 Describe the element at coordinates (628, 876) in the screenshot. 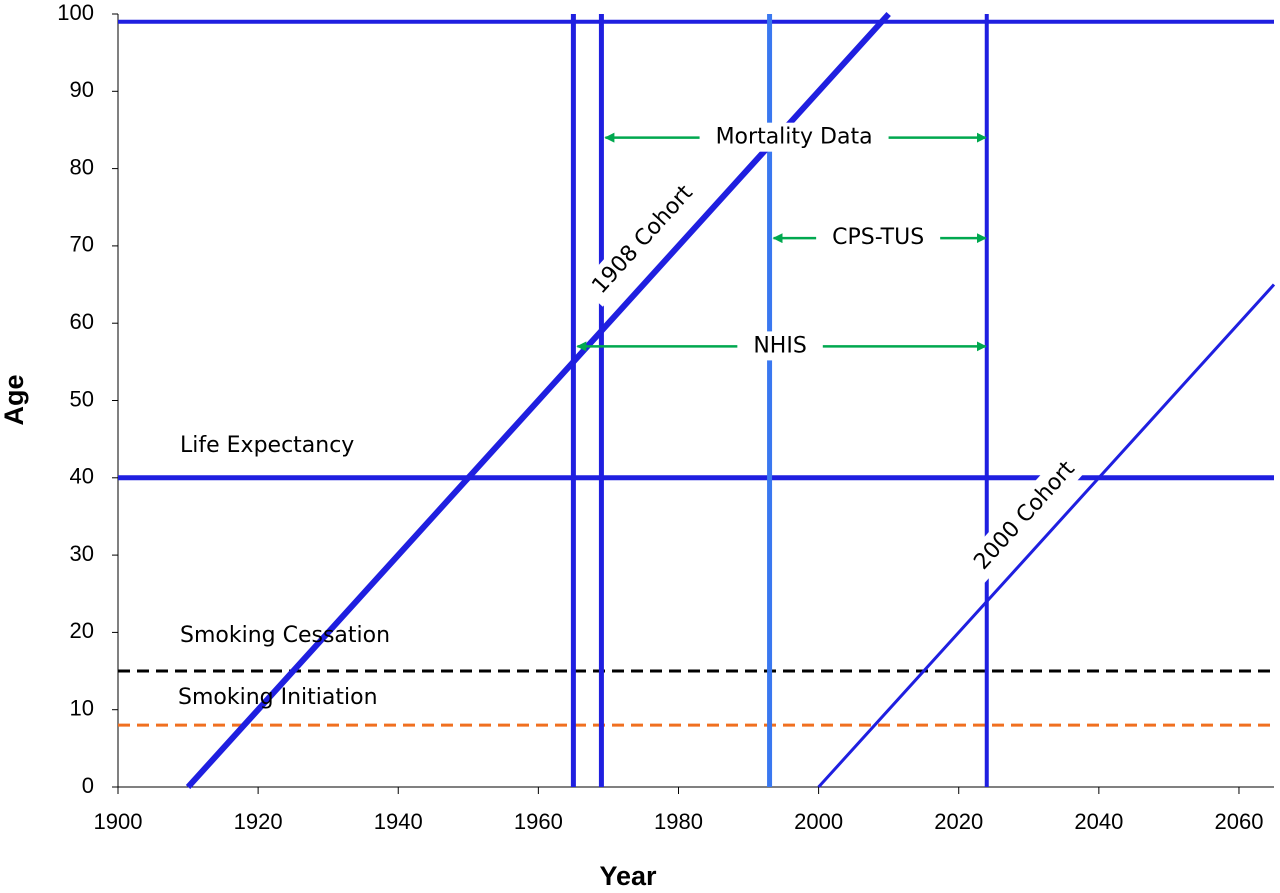

I see `x-axis-title: Year` at that location.